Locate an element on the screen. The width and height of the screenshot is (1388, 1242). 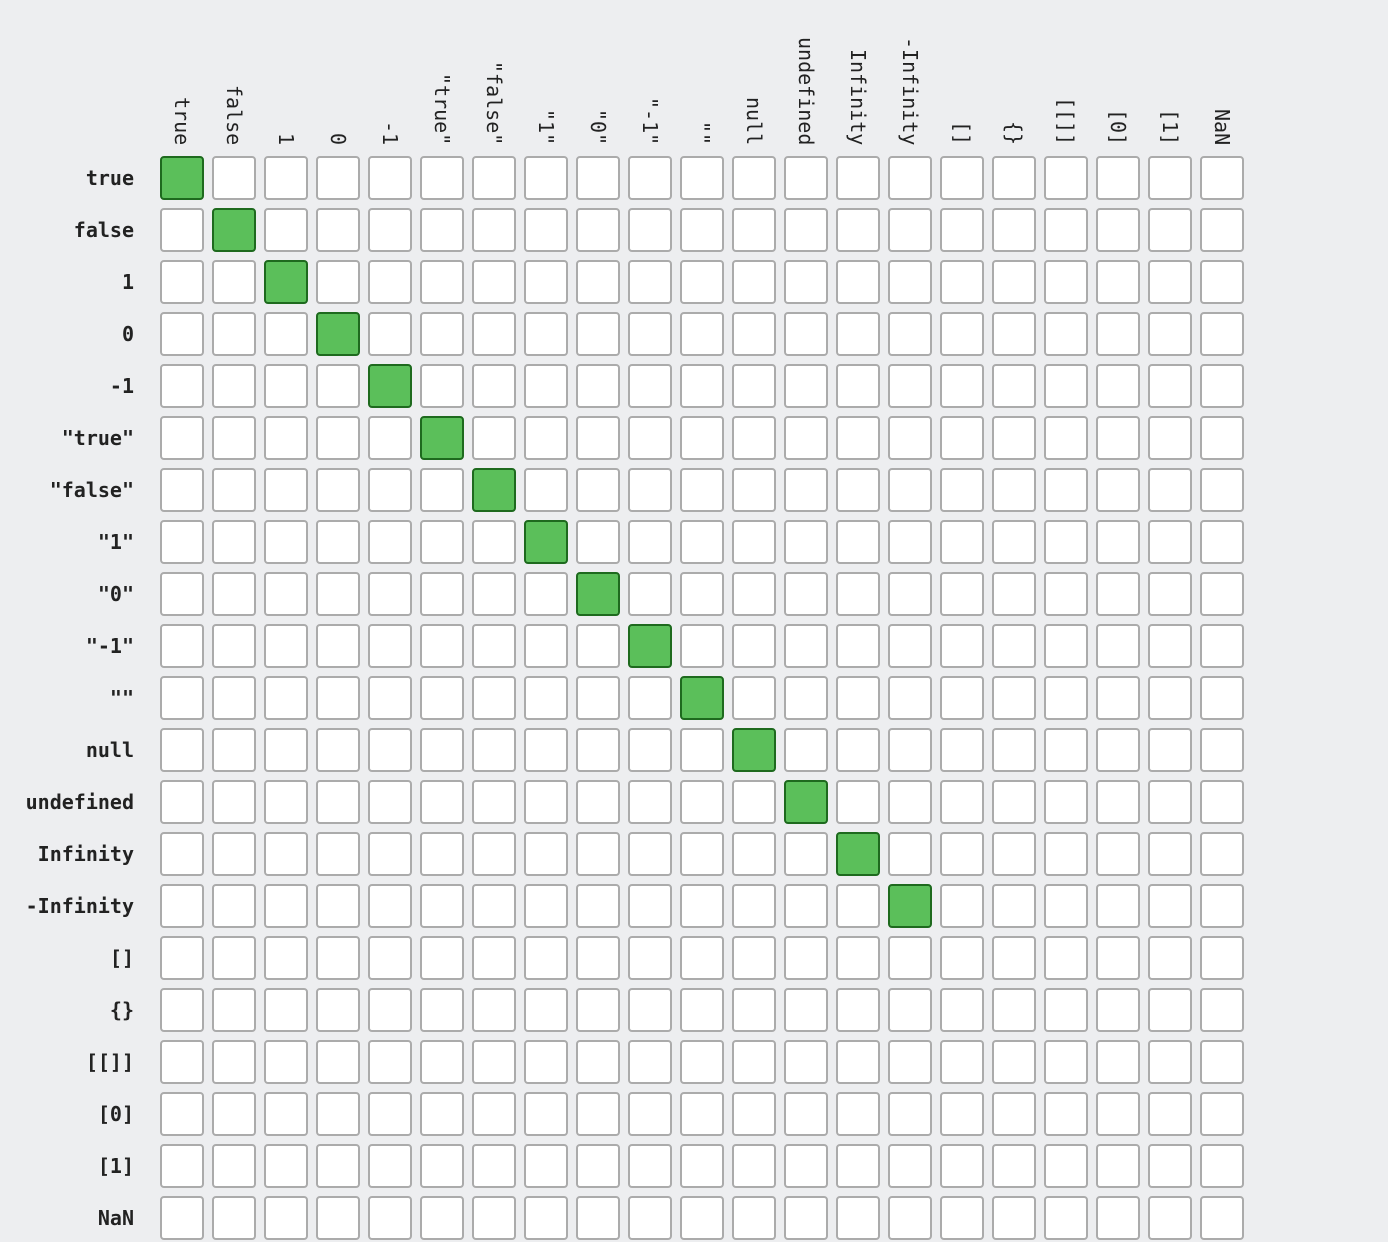
column-label: 1 is located at coordinates (286, 138).